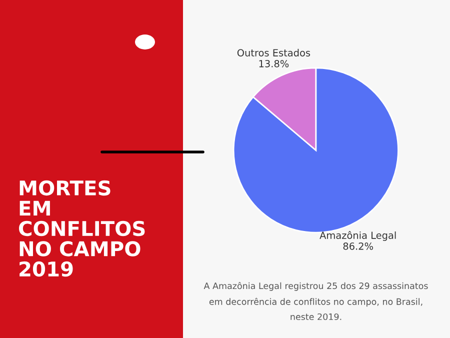 This screenshot has width=450, height=338. What do you see at coordinates (273, 52) in the screenshot?
I see `slice-label: Outros Estados` at bounding box center [273, 52].